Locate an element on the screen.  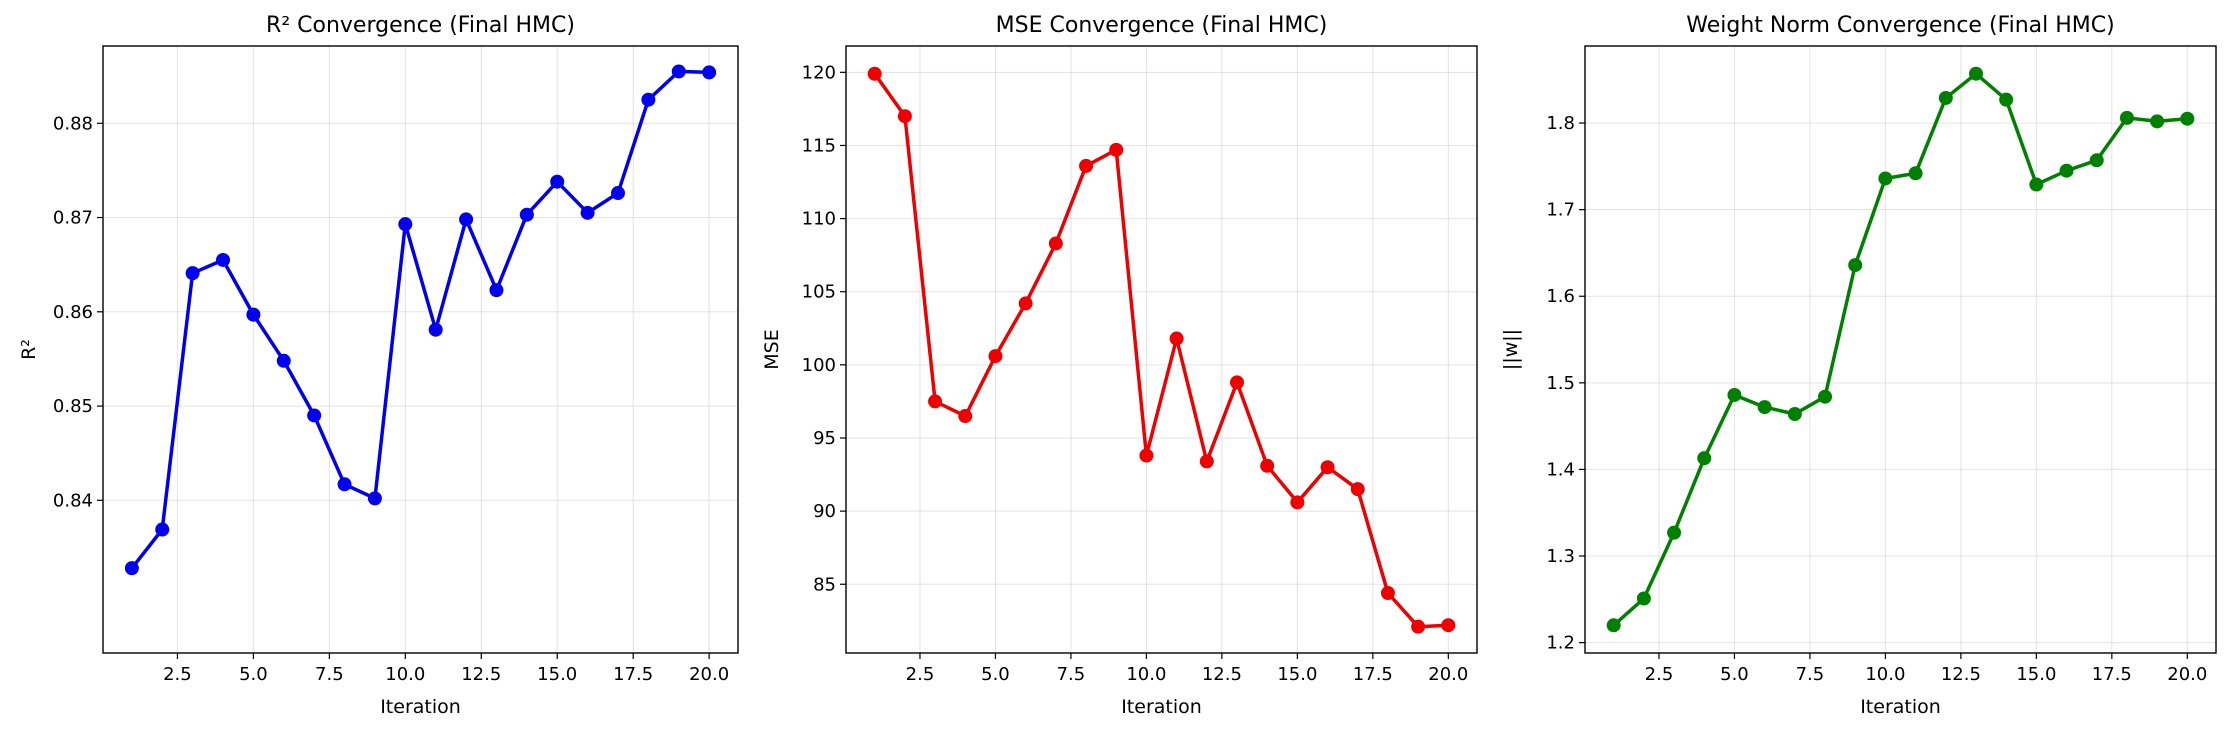
y-axis-label: MSE is located at coordinates (772, 349).